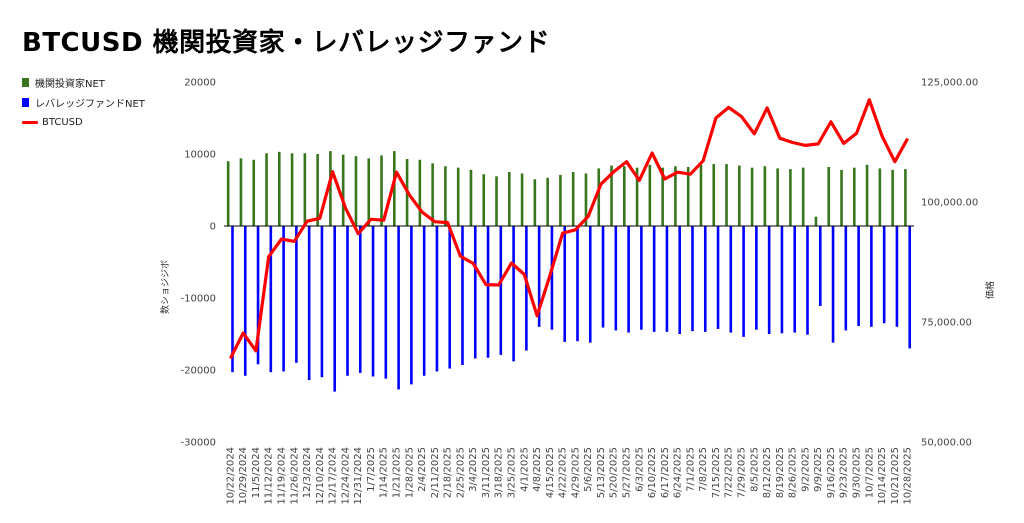 This screenshot has height=523, width=1024. Describe the element at coordinates (333, 476) in the screenshot. I see `x-tick-label: 12/17/2024` at that location.